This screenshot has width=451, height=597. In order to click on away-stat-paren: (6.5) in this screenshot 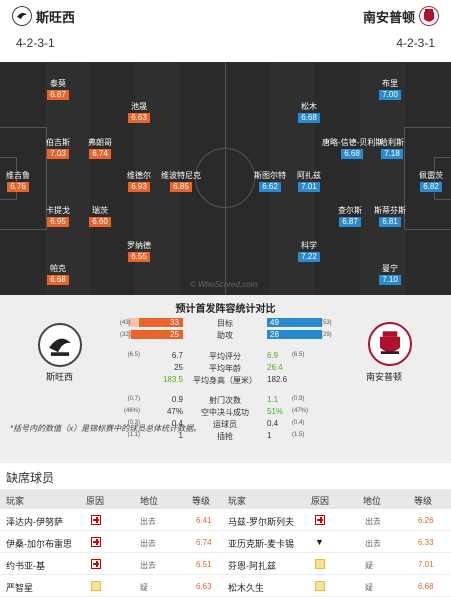, I will do `click(298, 355)`.